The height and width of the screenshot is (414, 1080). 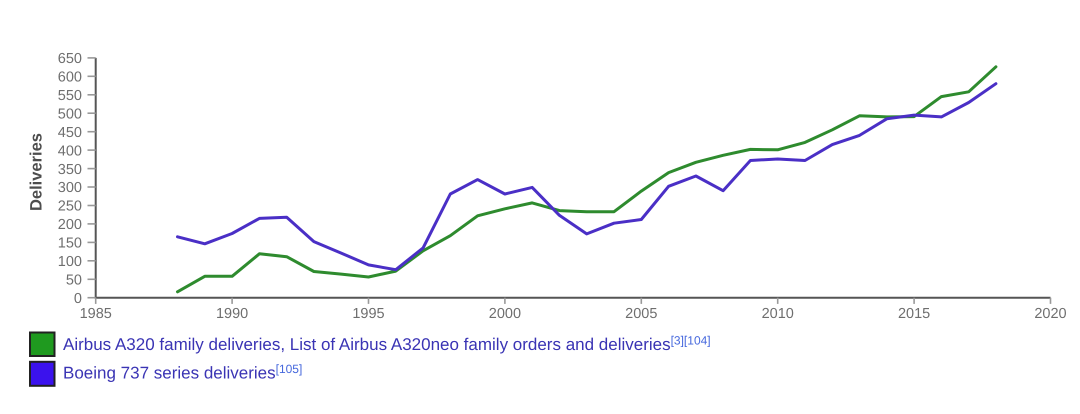 I want to click on svg-text: 150, so click(x=70, y=244).